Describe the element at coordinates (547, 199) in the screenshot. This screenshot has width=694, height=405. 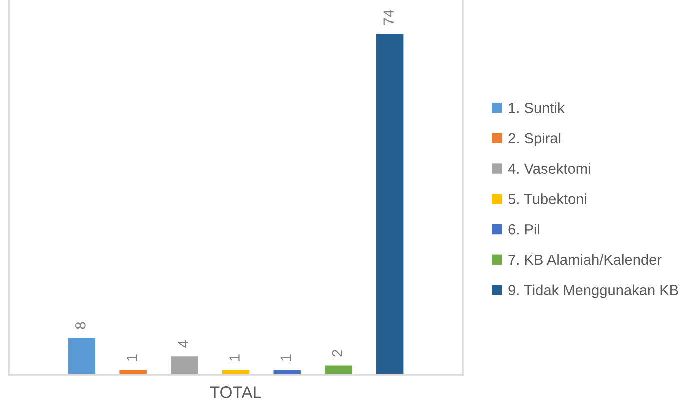
I see `legend-label: 5. Tubektoni` at that location.